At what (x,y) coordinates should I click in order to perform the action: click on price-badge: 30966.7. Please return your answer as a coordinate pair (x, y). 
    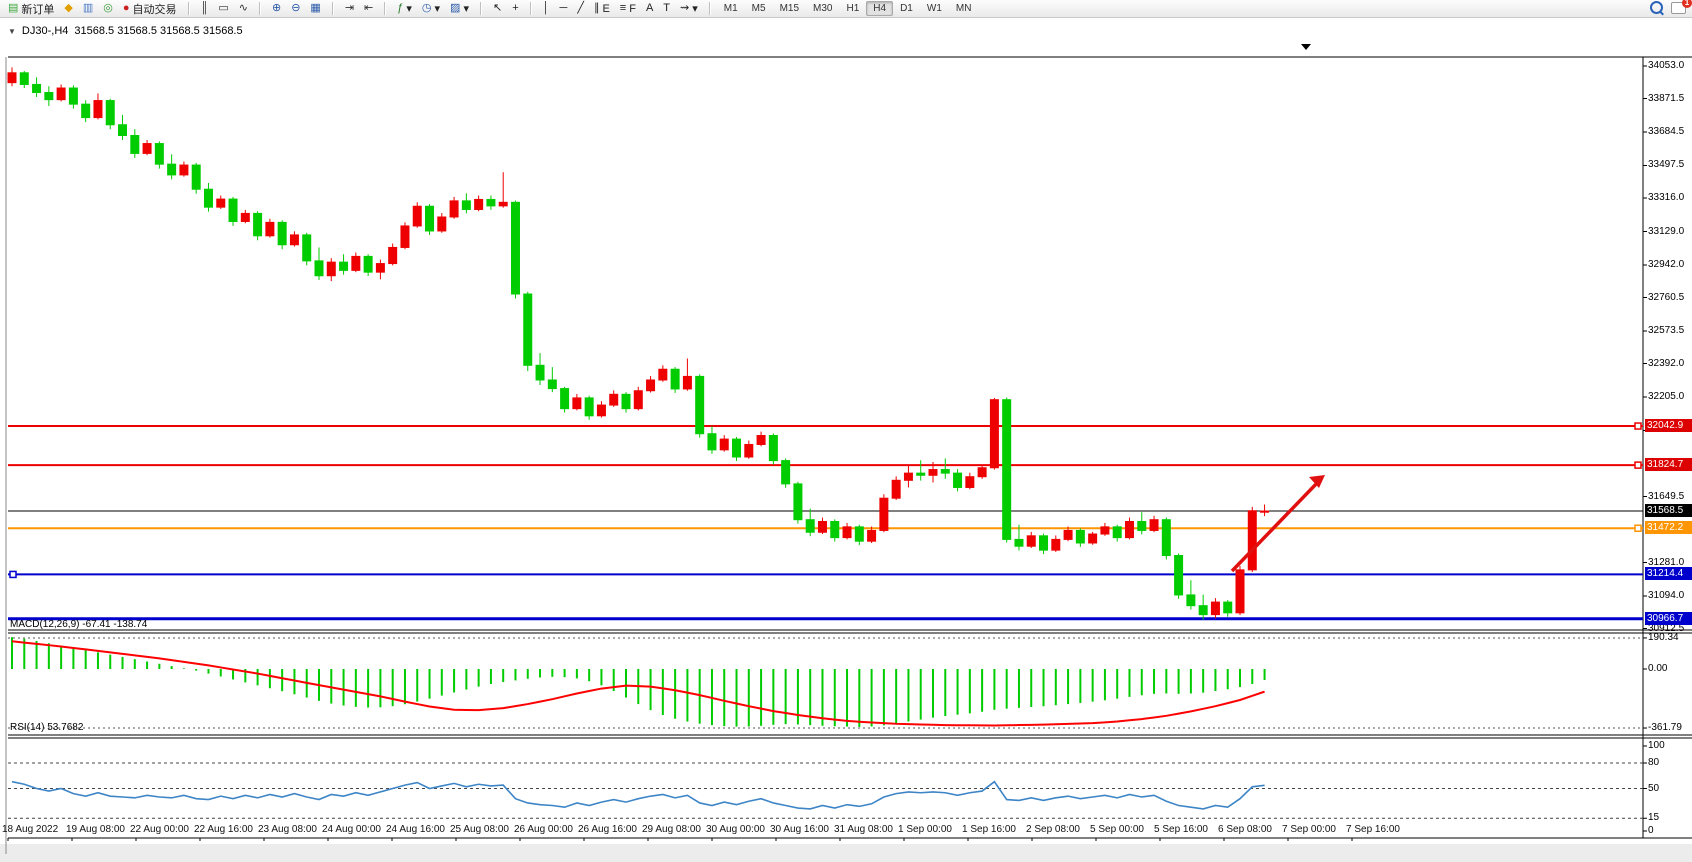
    Looking at the image, I should click on (1668, 618).